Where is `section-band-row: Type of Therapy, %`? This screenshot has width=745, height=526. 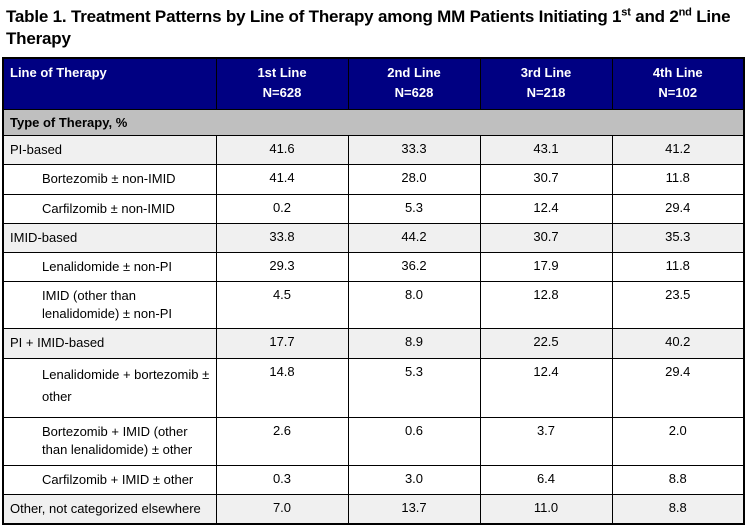
section-band-row: Type of Therapy, % is located at coordinates (373, 123).